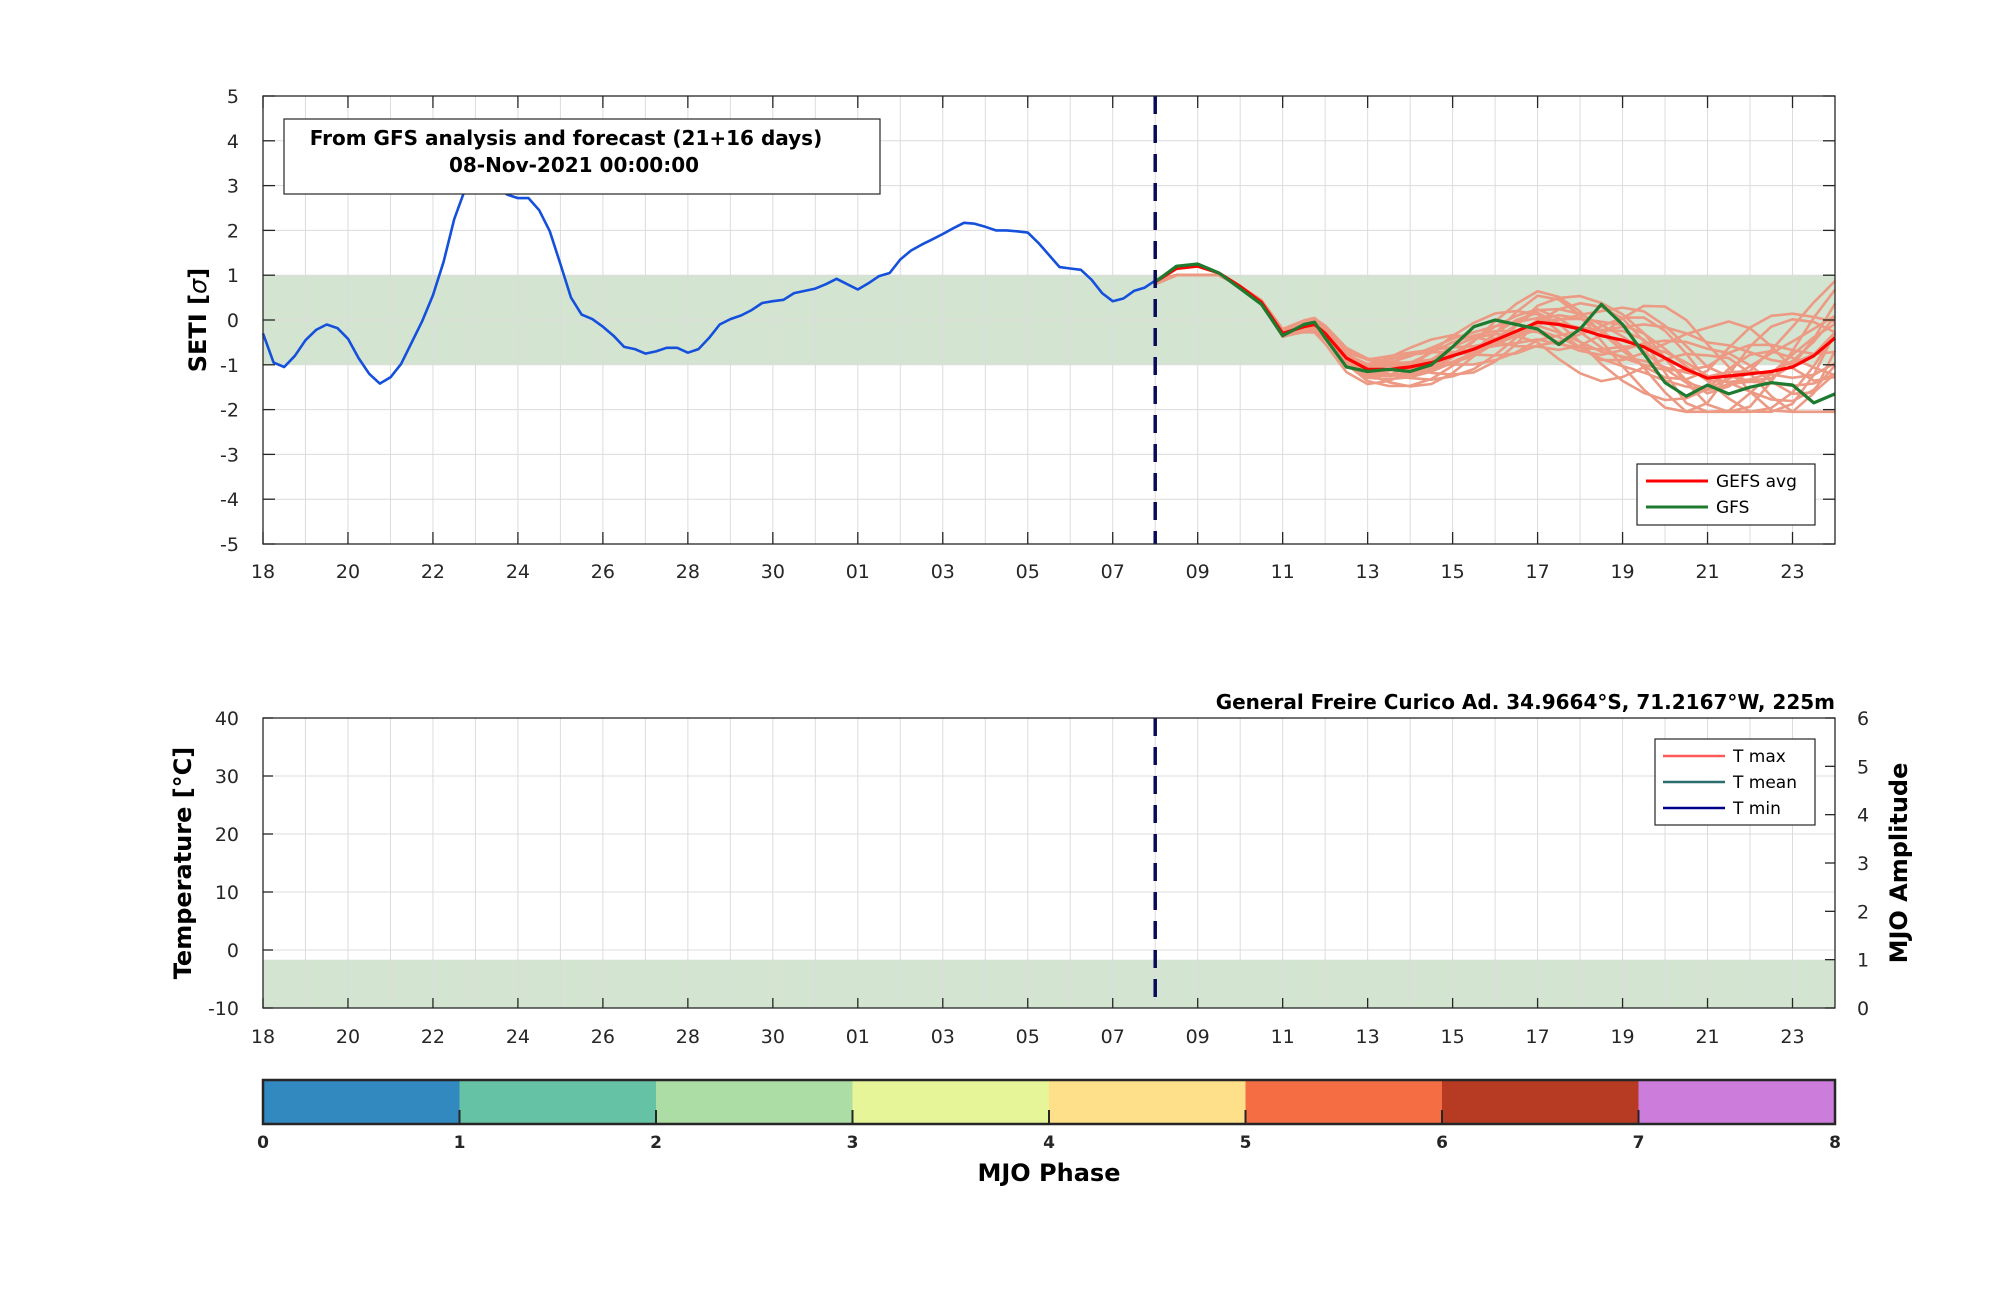 The image size is (2000, 1292). What do you see at coordinates (1759, 757) in the screenshot?
I see `legend-tmax-label: T max` at bounding box center [1759, 757].